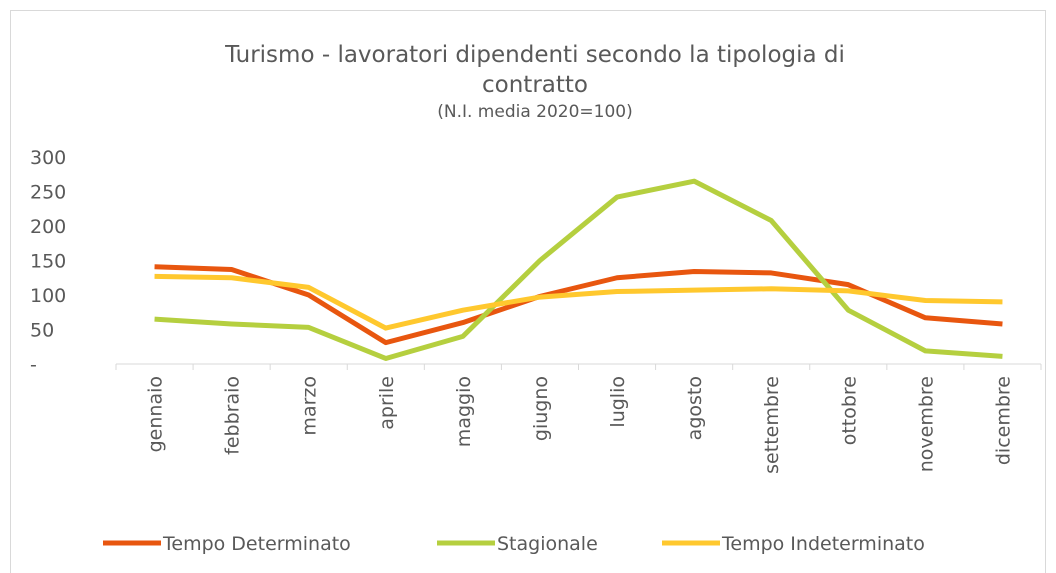 The width and height of the screenshot is (1056, 573). I want to click on legend-label: Tempo Indeterminato, so click(823, 544).